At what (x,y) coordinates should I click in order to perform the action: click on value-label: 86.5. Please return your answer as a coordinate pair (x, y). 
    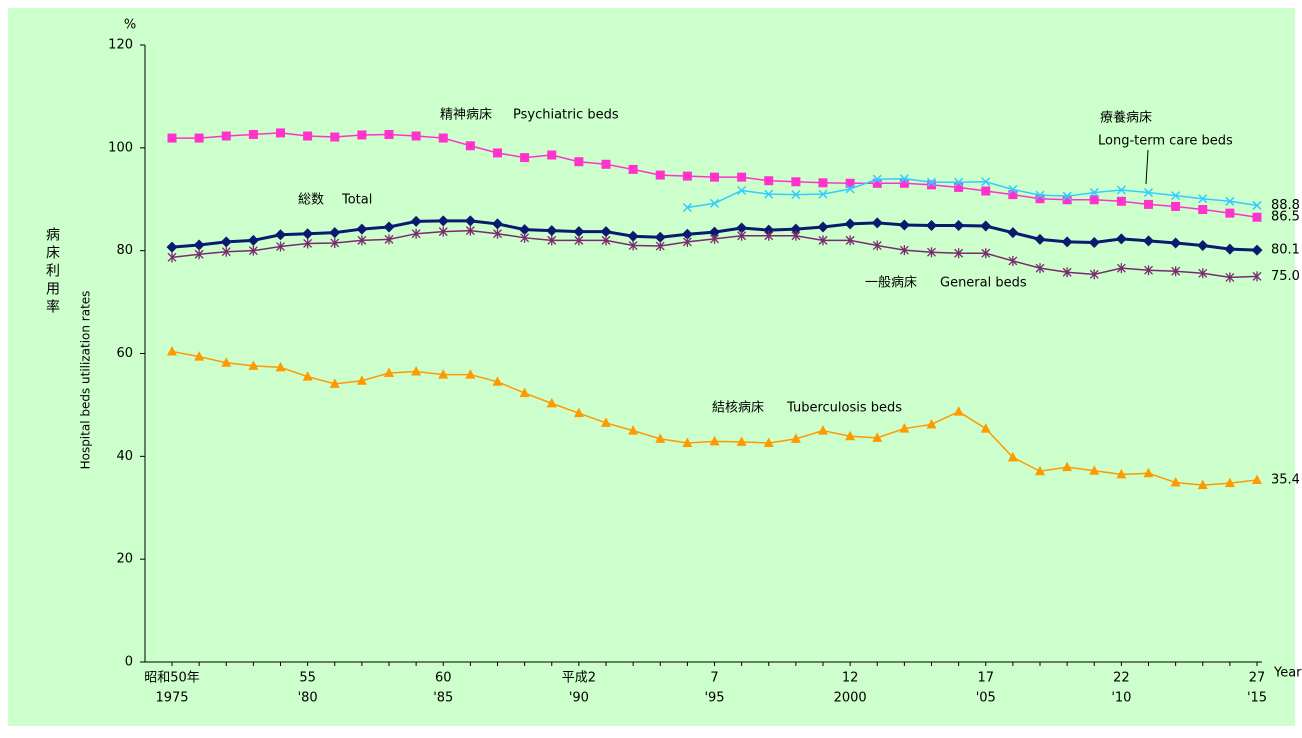
    Looking at the image, I should click on (1285, 217).